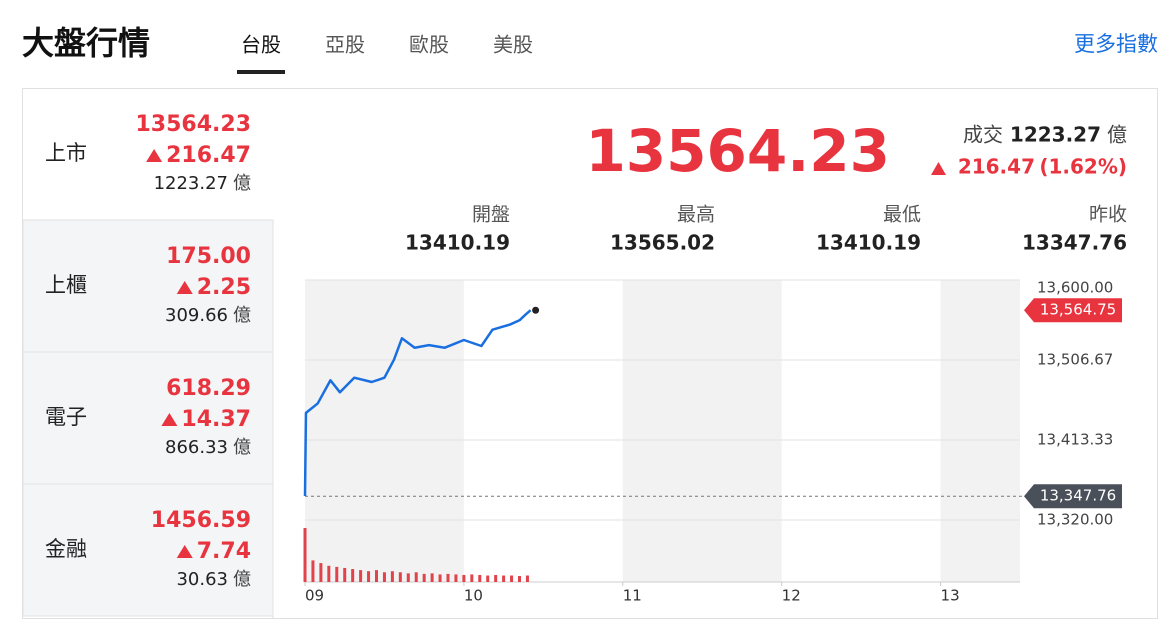  Describe the element at coordinates (66, 153) in the screenshot. I see `market-name: 上市` at that location.